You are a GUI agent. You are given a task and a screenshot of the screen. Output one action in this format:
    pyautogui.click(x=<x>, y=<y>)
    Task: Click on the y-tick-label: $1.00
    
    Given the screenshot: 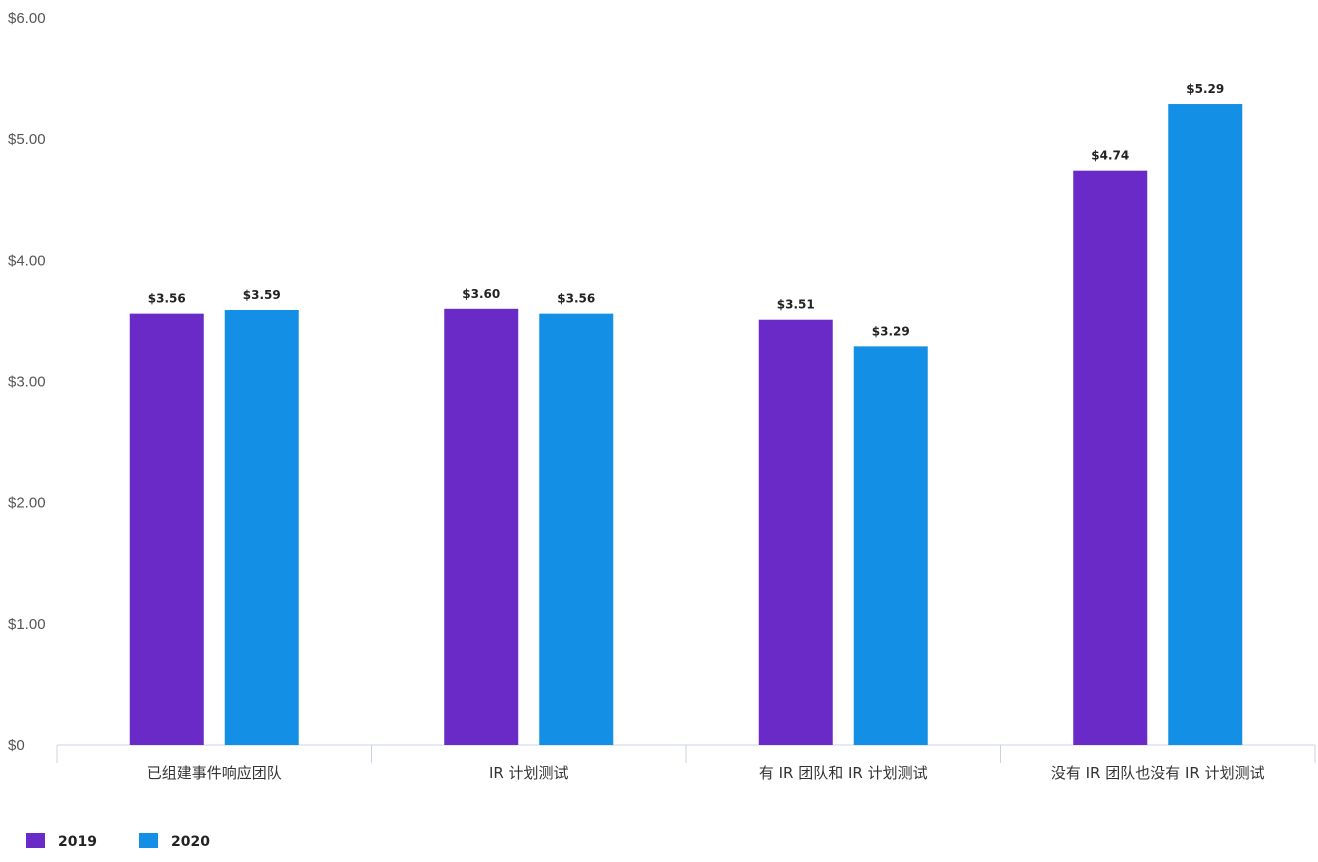 What is the action you would take?
    pyautogui.click(x=27, y=624)
    